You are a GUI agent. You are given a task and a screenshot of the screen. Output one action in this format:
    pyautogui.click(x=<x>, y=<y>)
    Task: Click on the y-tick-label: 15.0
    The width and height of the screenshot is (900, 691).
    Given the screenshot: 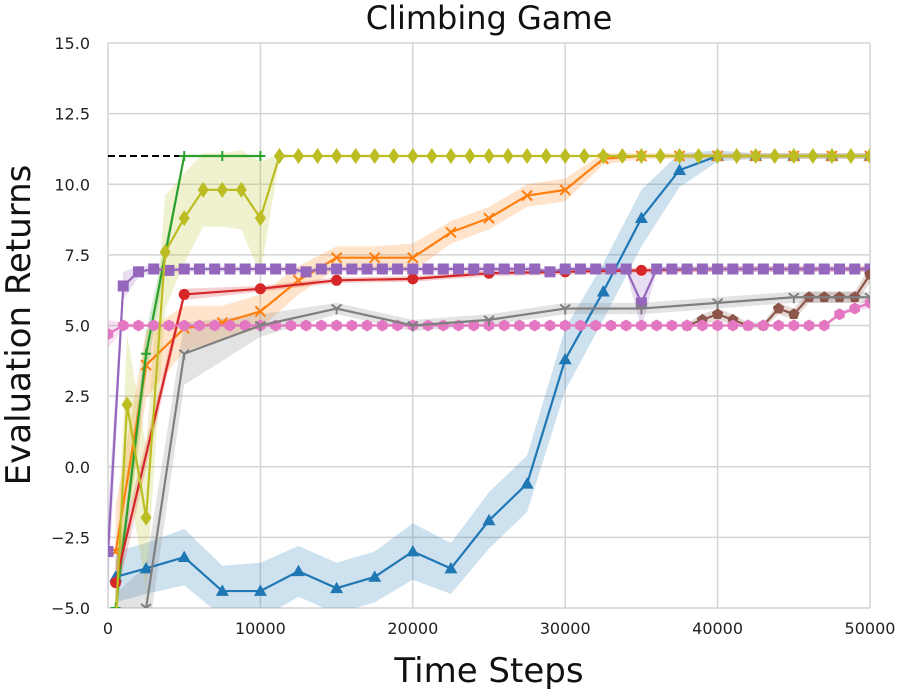 What is the action you would take?
    pyautogui.click(x=72, y=43)
    